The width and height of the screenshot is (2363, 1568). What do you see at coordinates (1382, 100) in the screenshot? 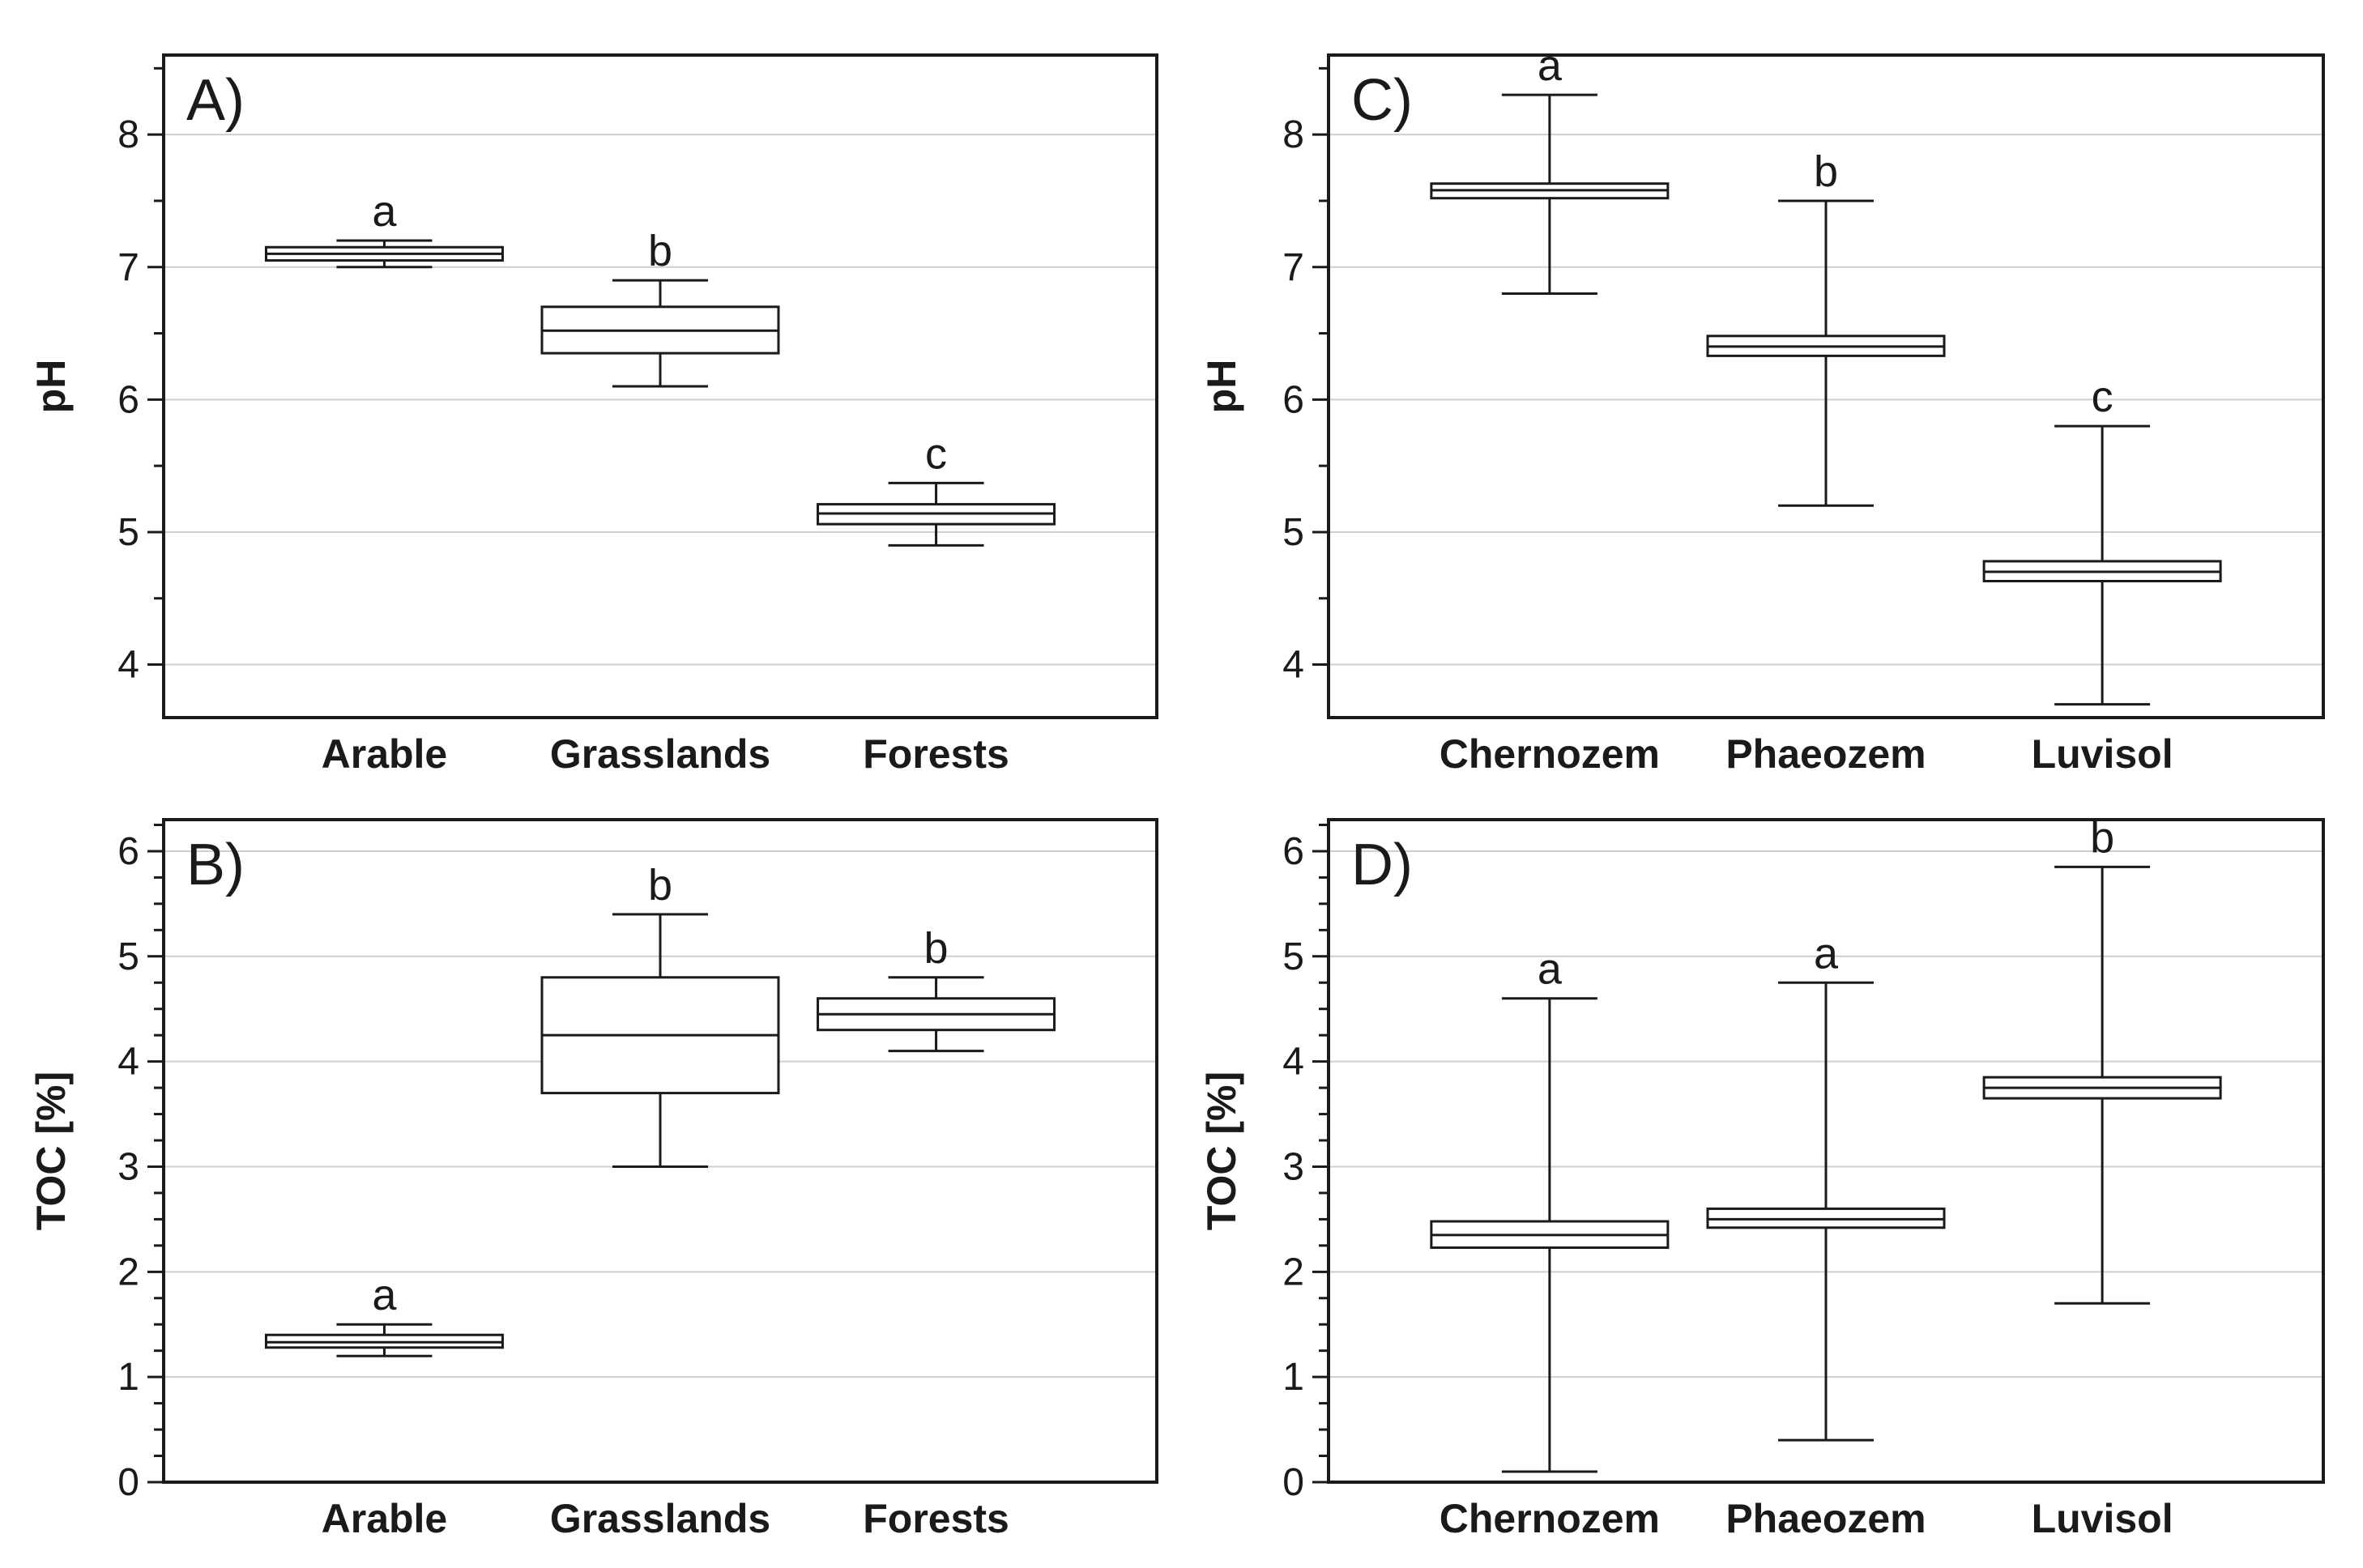
I see `panel-label-c: C)` at bounding box center [1382, 100].